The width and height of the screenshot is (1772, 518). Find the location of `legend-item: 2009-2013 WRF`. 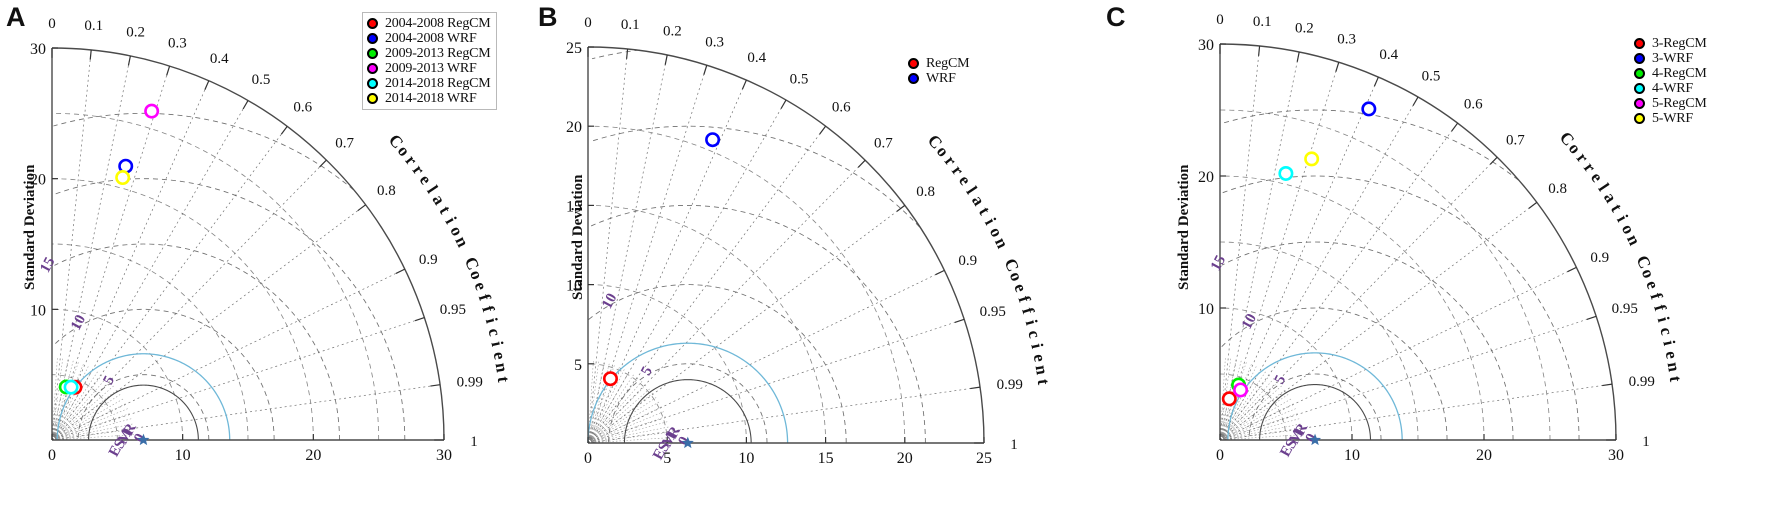

legend-item: 2009-2013 WRF is located at coordinates (429, 68).